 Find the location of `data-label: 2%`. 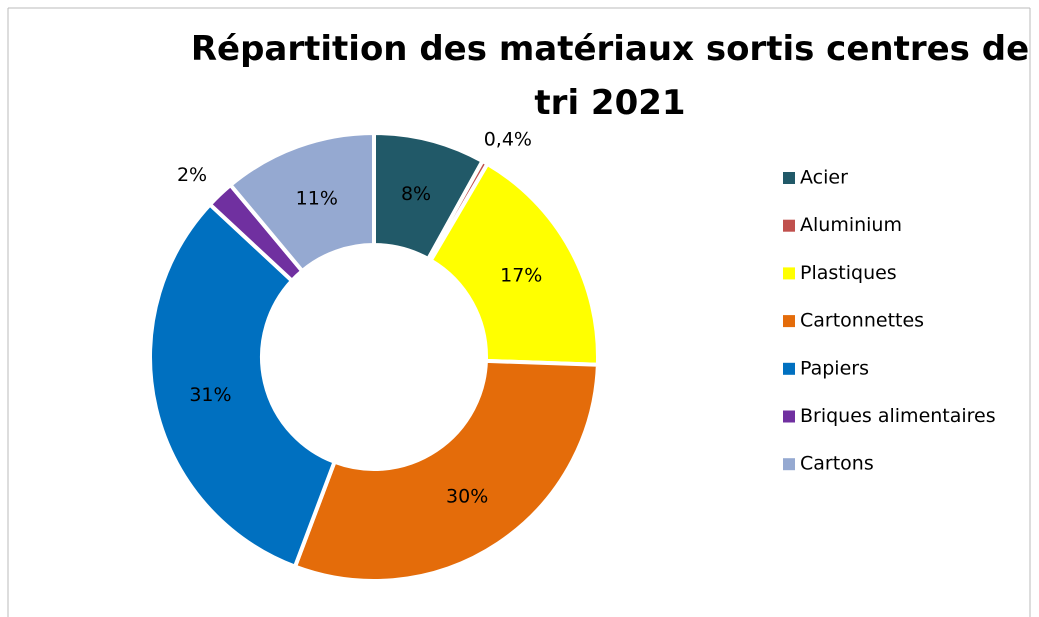

data-label: 2% is located at coordinates (192, 175).